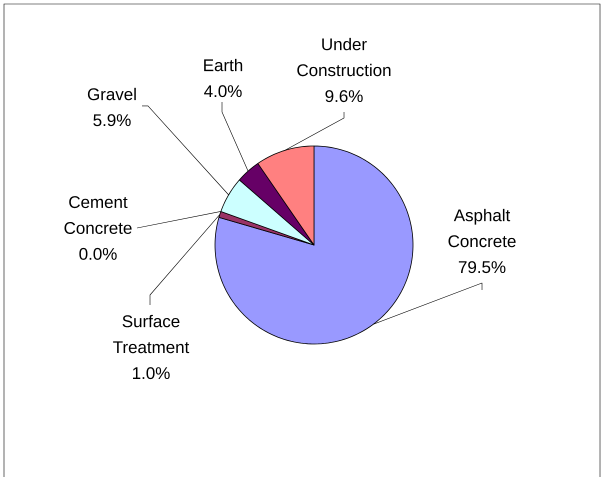 Image resolution: width=604 pixels, height=477 pixels. What do you see at coordinates (98, 215) in the screenshot?
I see `legend-label: Cement Concrete` at bounding box center [98, 215].